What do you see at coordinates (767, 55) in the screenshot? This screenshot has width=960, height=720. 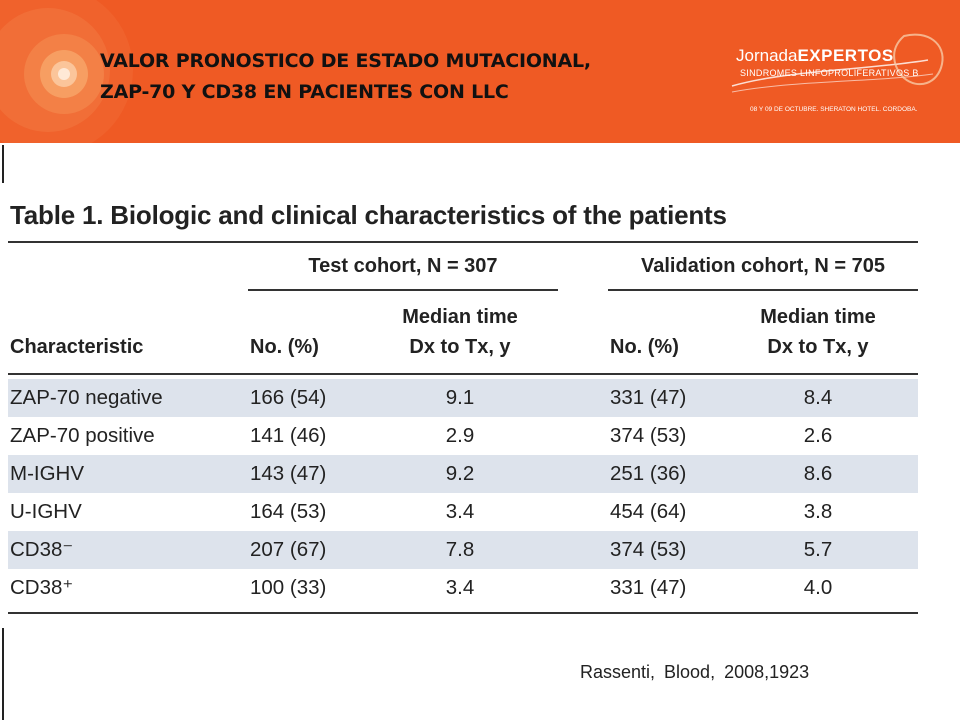 I see `logo-word-jornada: Jornada` at bounding box center [767, 55].